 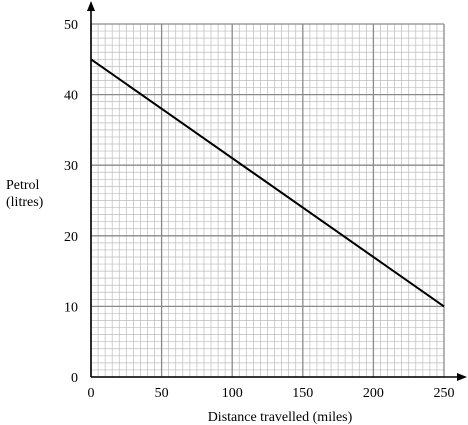 I want to click on x-axis-label: Distance travelled (miles), so click(x=280, y=417).